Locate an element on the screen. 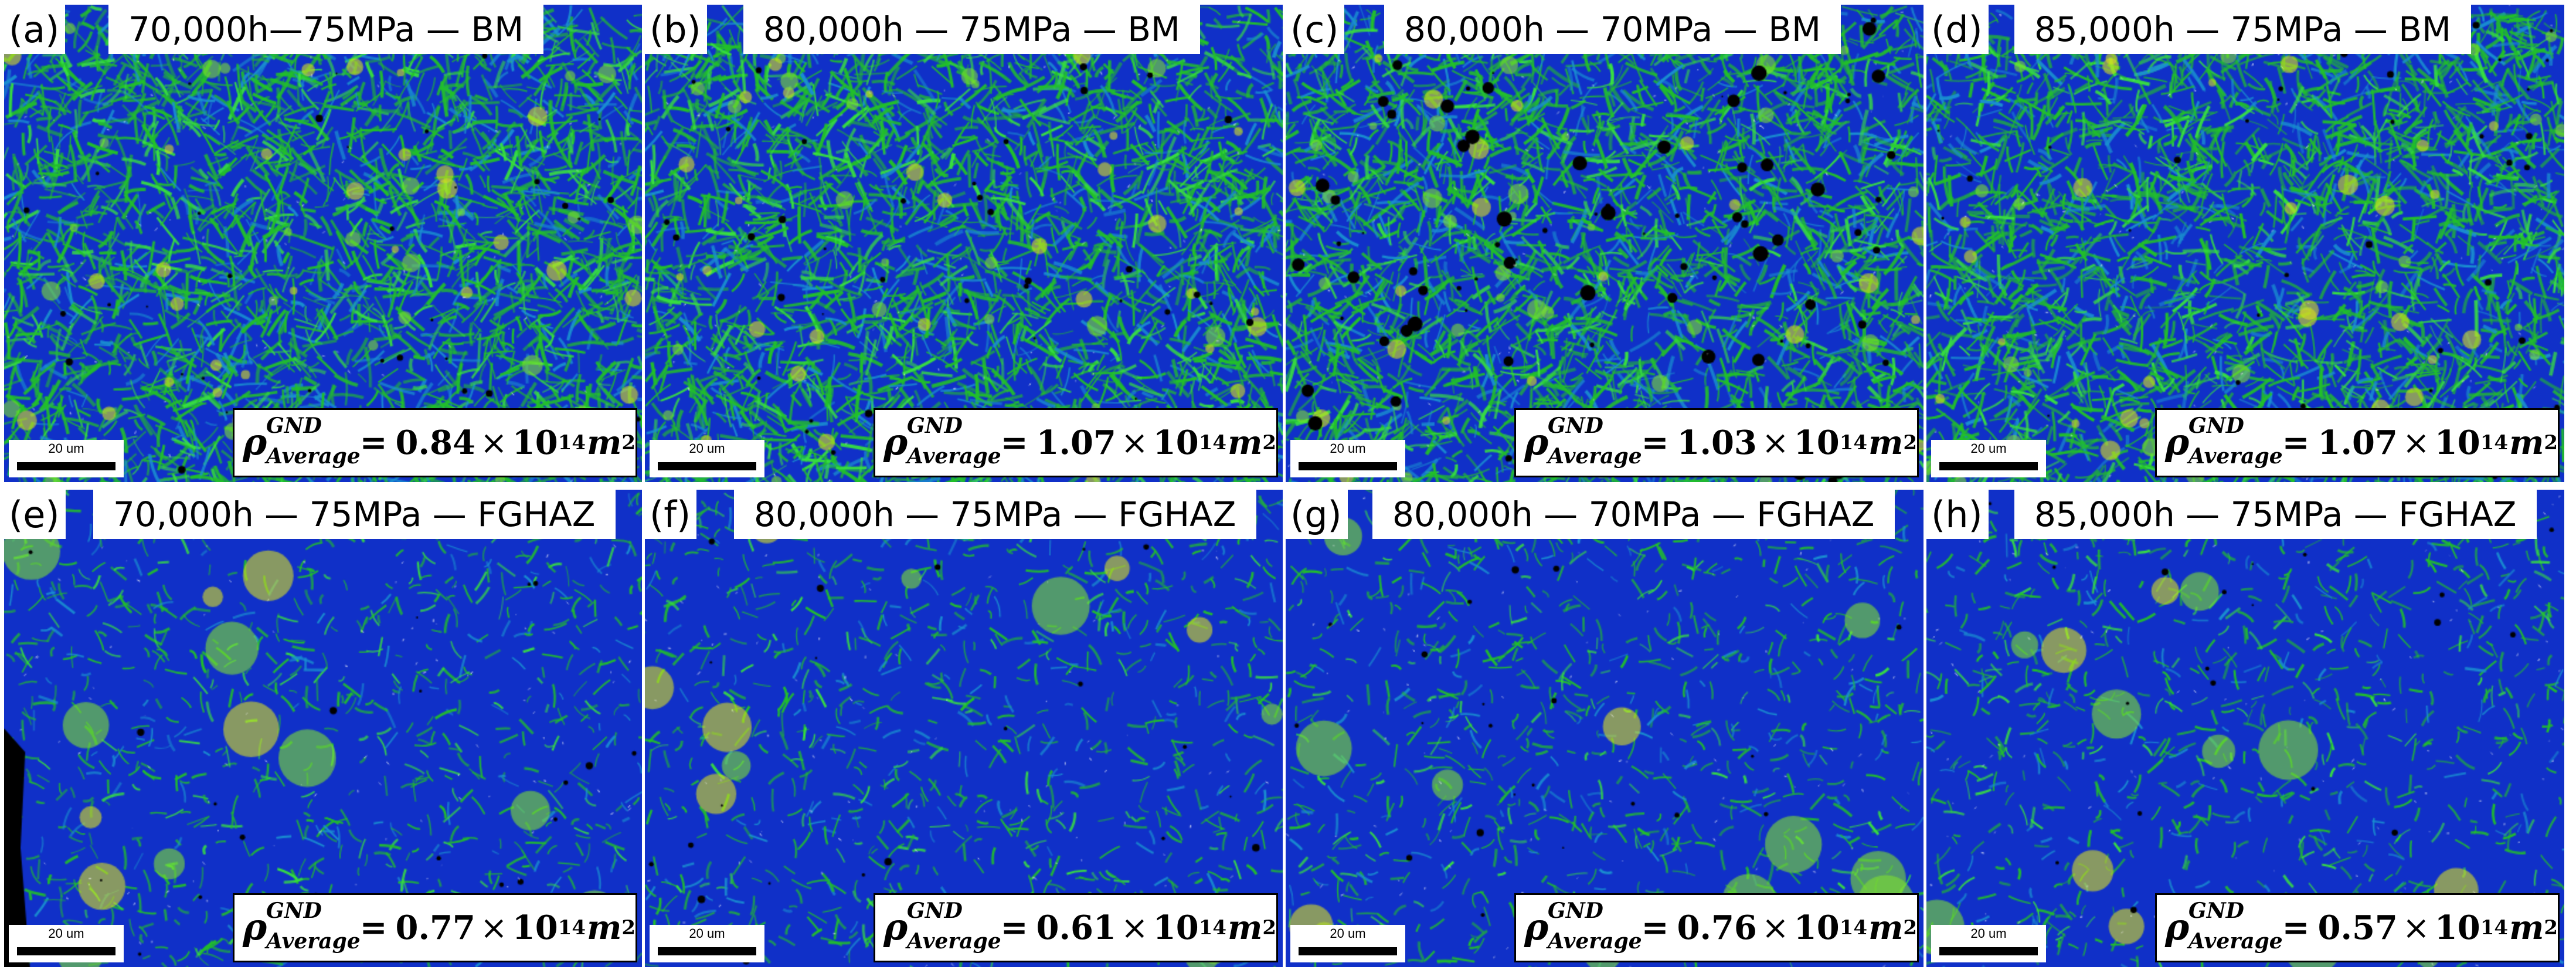  panel-title: 80,000h — 70MPa — BM is located at coordinates (1613, 29).